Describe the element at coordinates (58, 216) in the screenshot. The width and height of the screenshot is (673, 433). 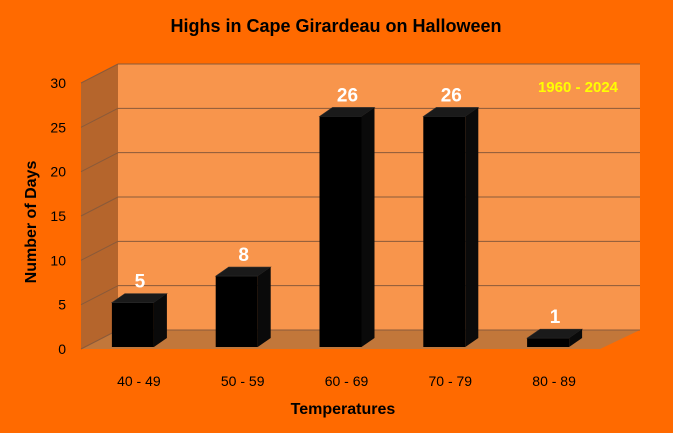
I see `y-tick-label: 15` at that location.